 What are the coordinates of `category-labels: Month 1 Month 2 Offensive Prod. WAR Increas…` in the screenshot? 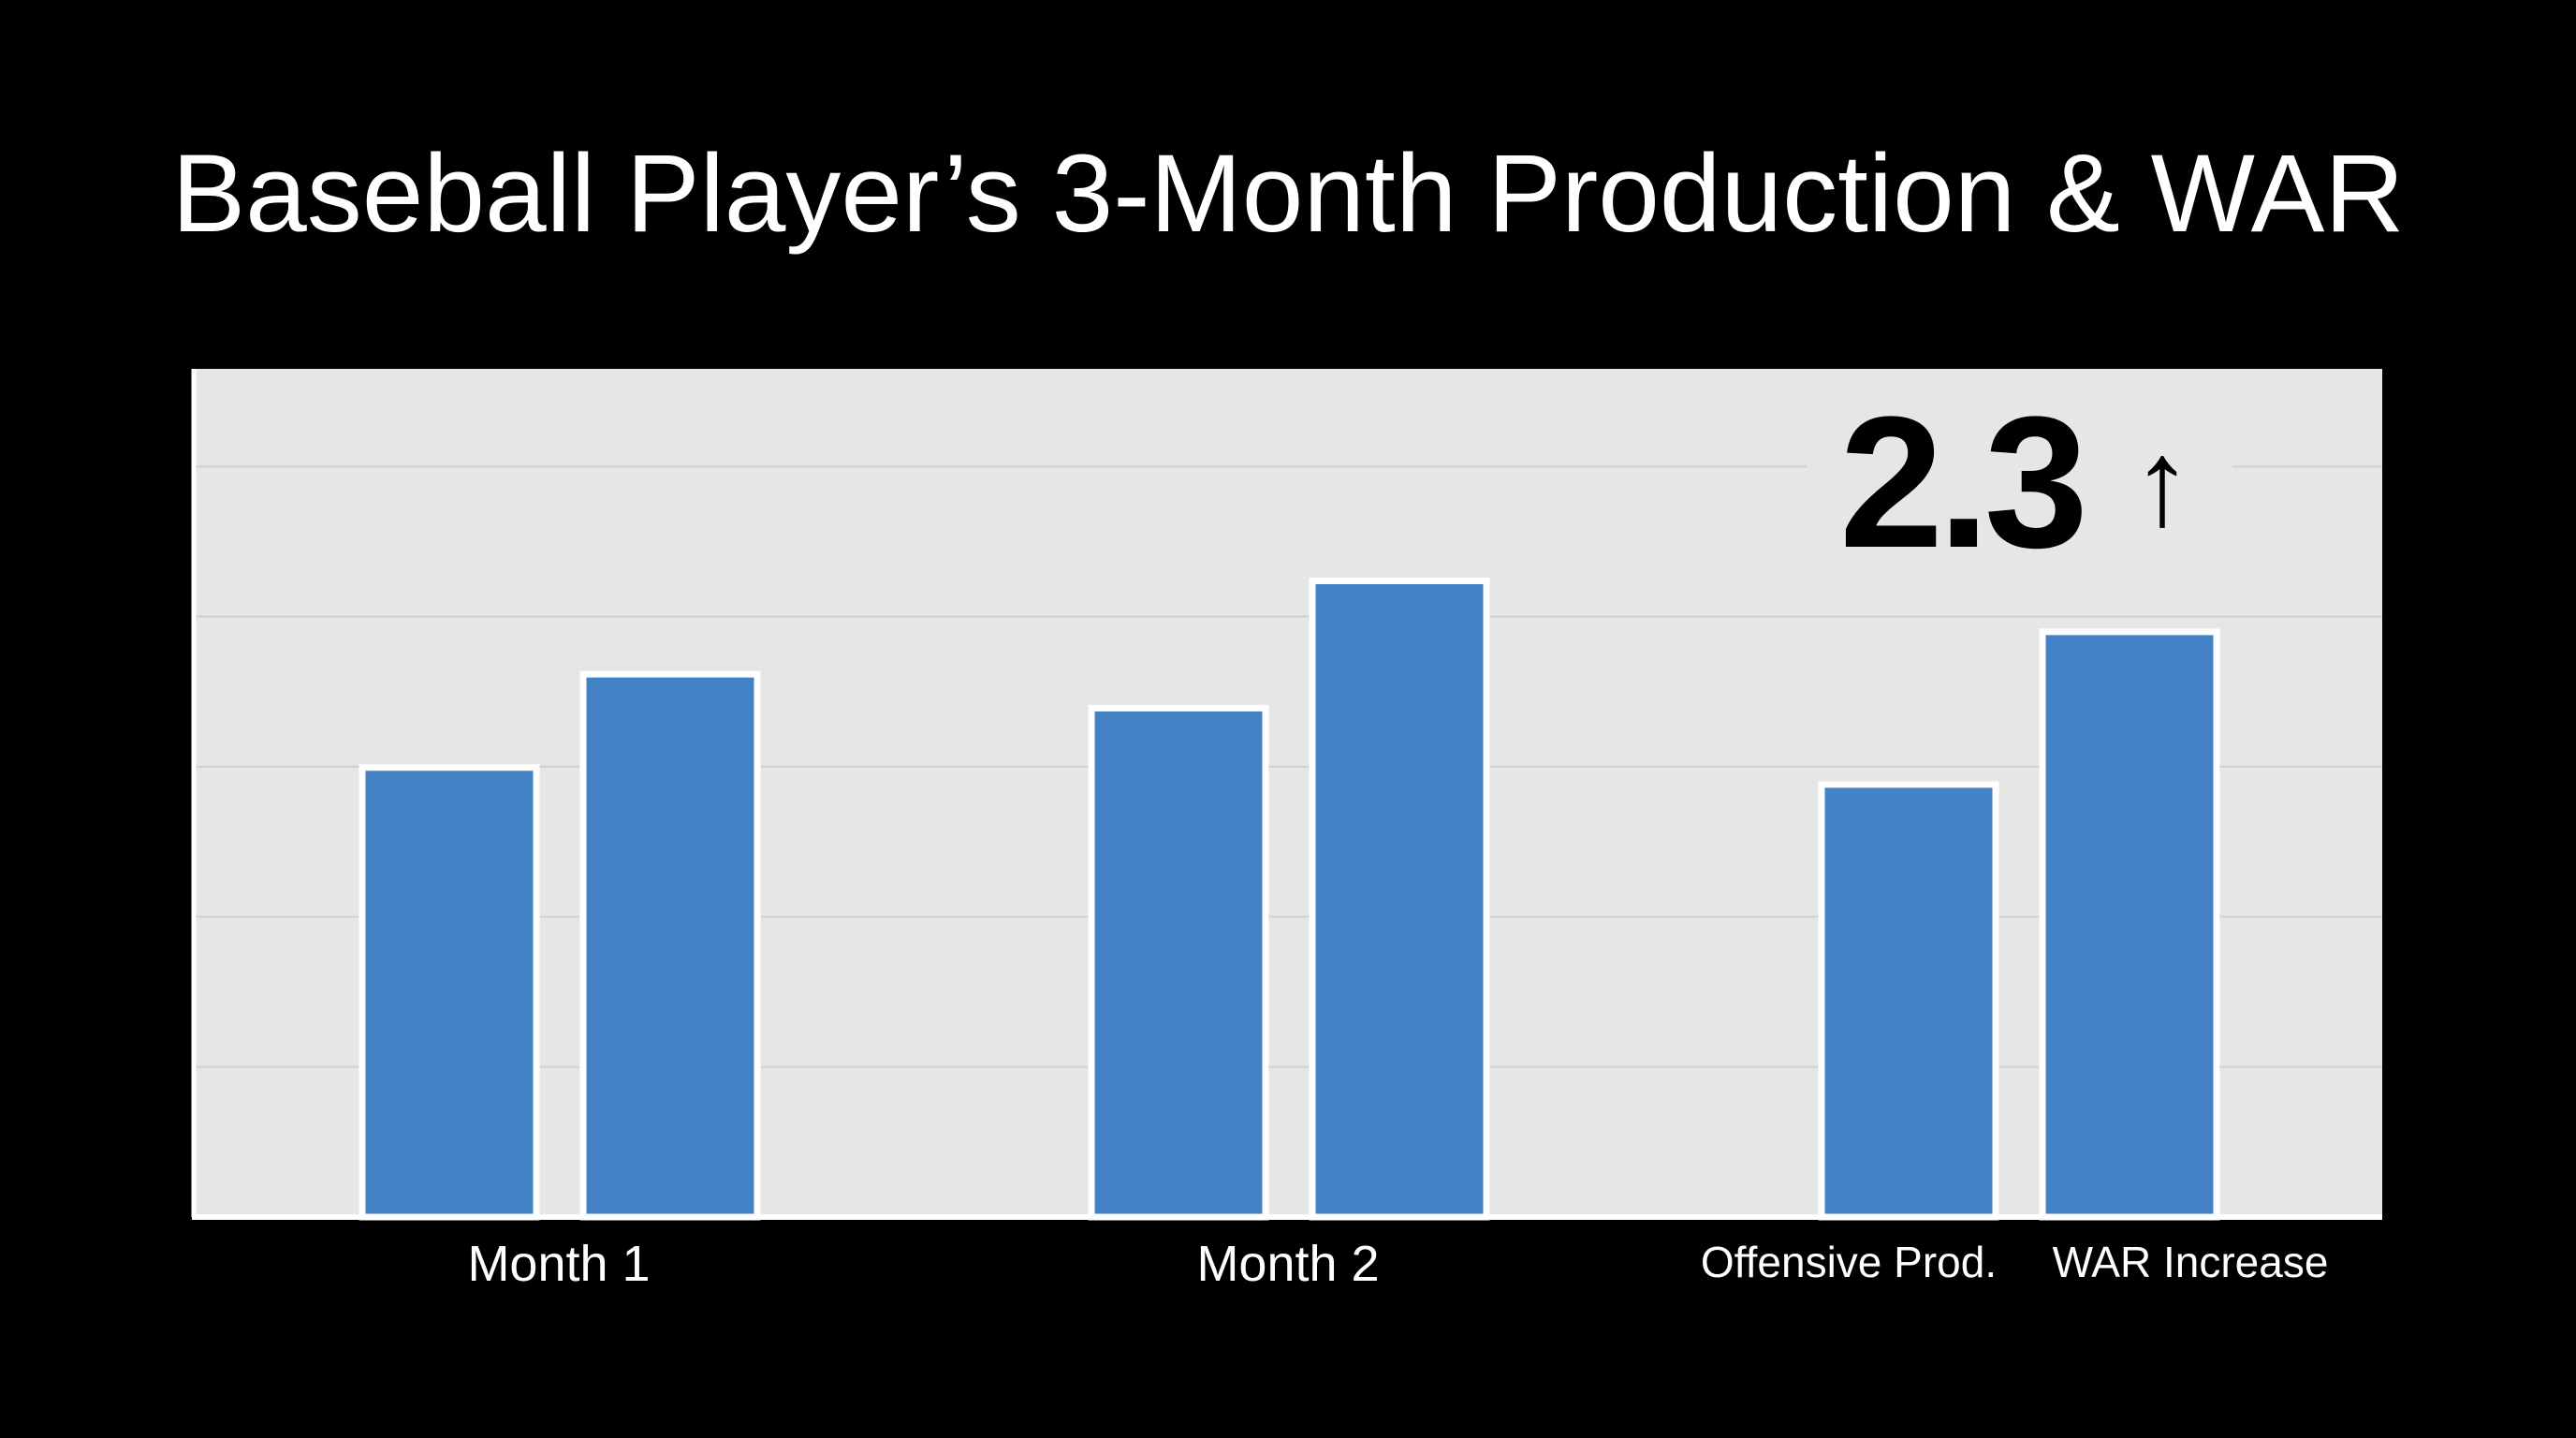 It's located at (1397, 1264).